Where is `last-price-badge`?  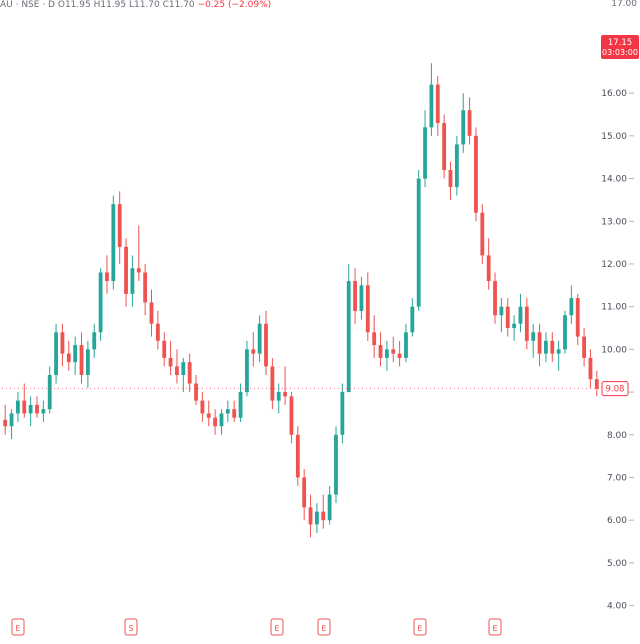
last-price-badge is located at coordinates (620, 47).